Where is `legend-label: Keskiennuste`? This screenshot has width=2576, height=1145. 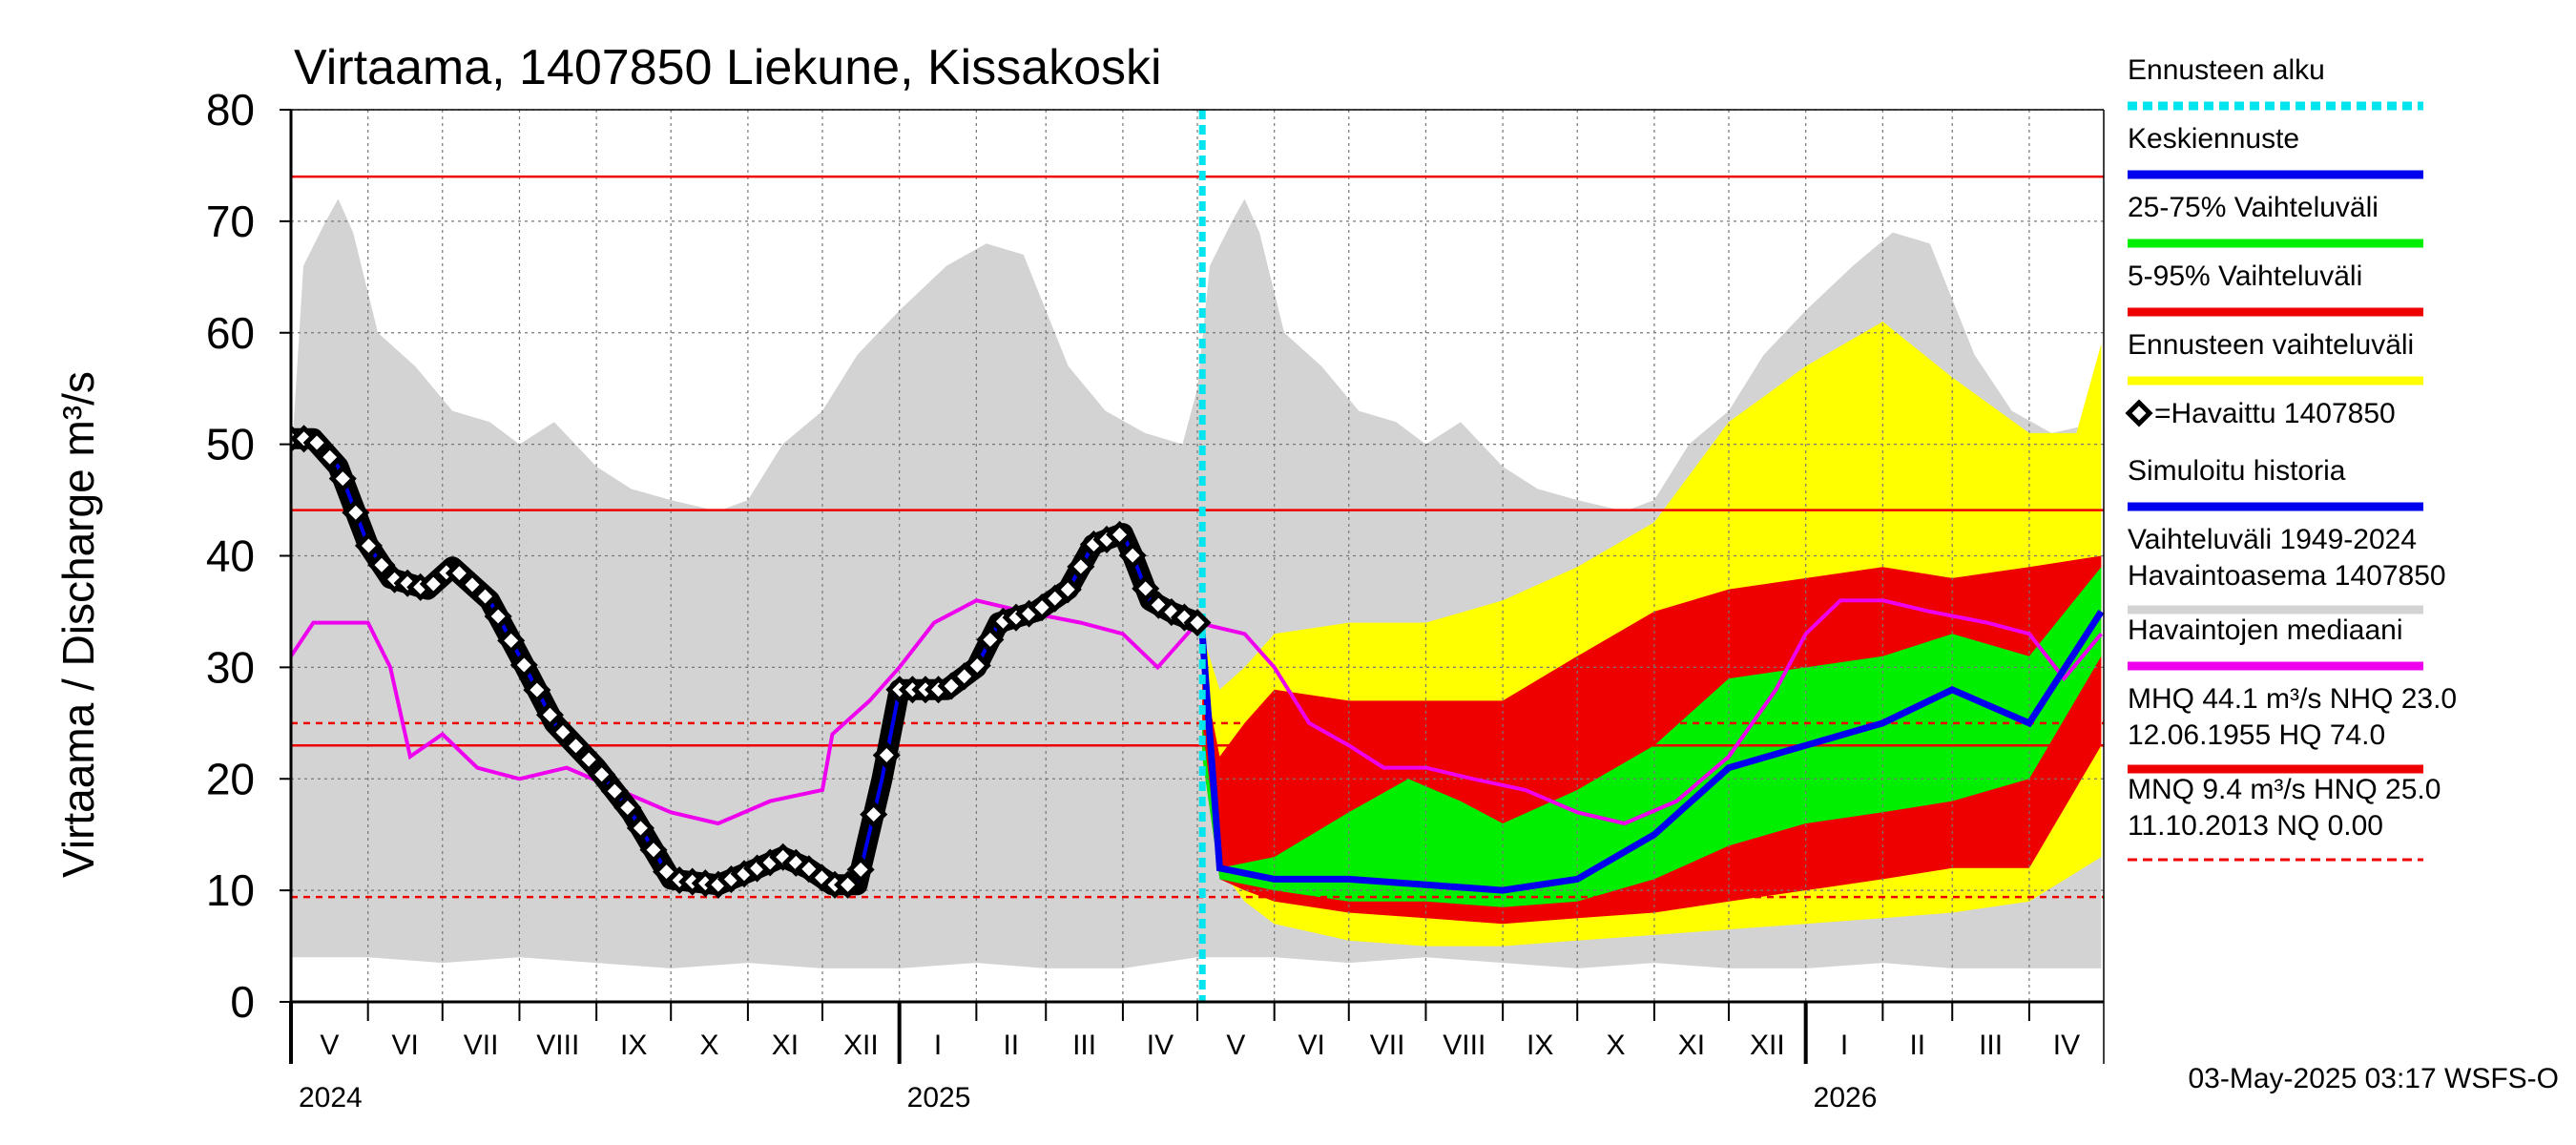
legend-label: Keskiennuste is located at coordinates (2213, 139).